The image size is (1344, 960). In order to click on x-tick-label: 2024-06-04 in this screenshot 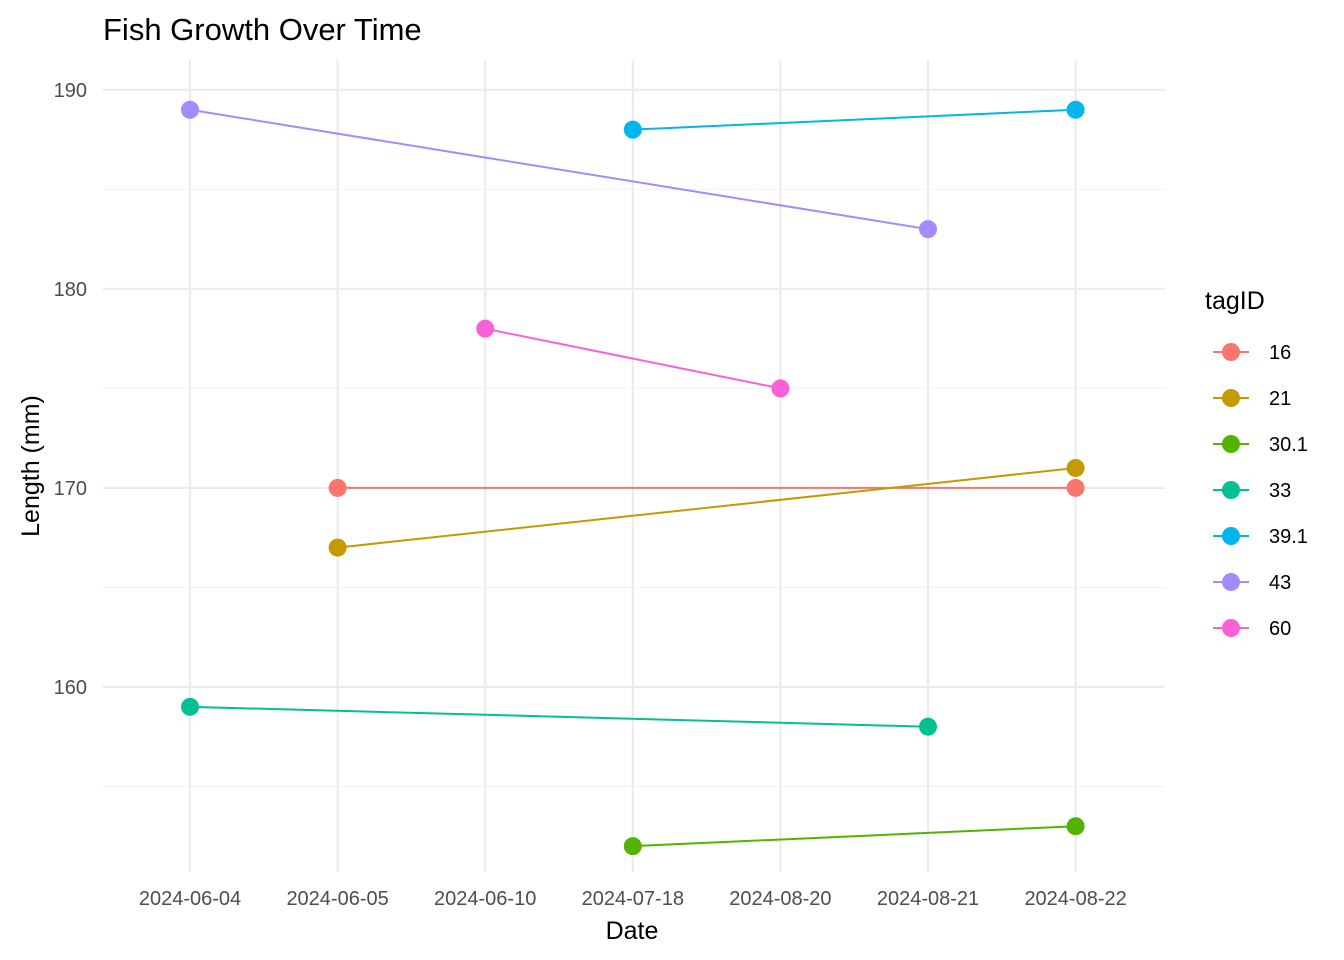, I will do `click(190, 899)`.